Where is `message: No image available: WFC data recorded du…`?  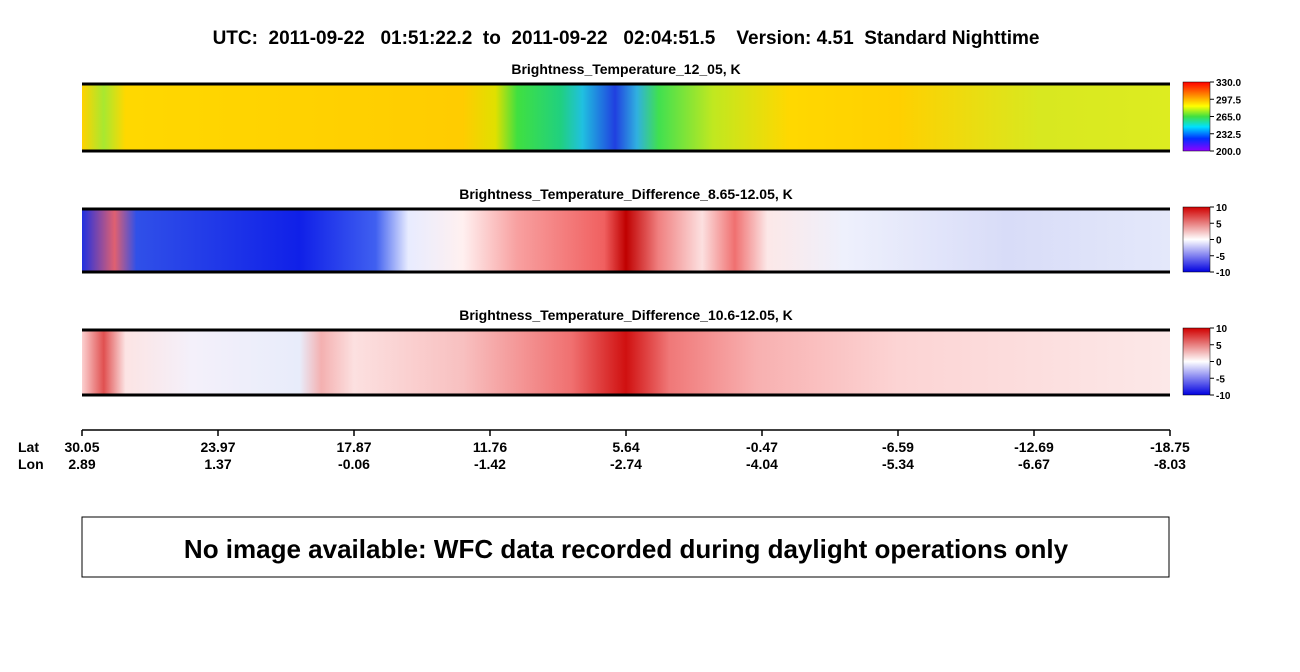
message: No image available: WFC data recorded du… is located at coordinates (626, 549).